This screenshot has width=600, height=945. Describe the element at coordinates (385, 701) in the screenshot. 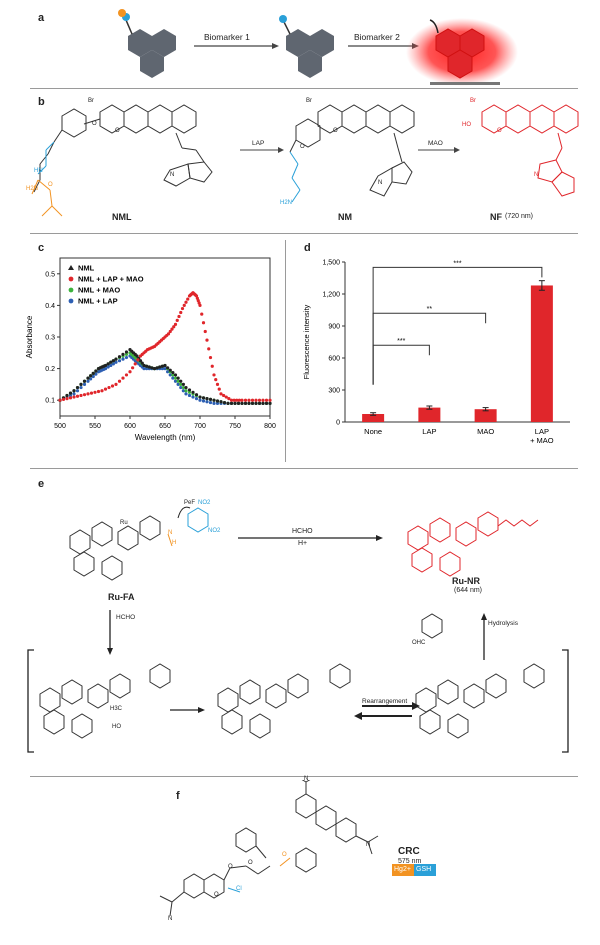

I see `rearrangement-label: Rearrangement` at that location.